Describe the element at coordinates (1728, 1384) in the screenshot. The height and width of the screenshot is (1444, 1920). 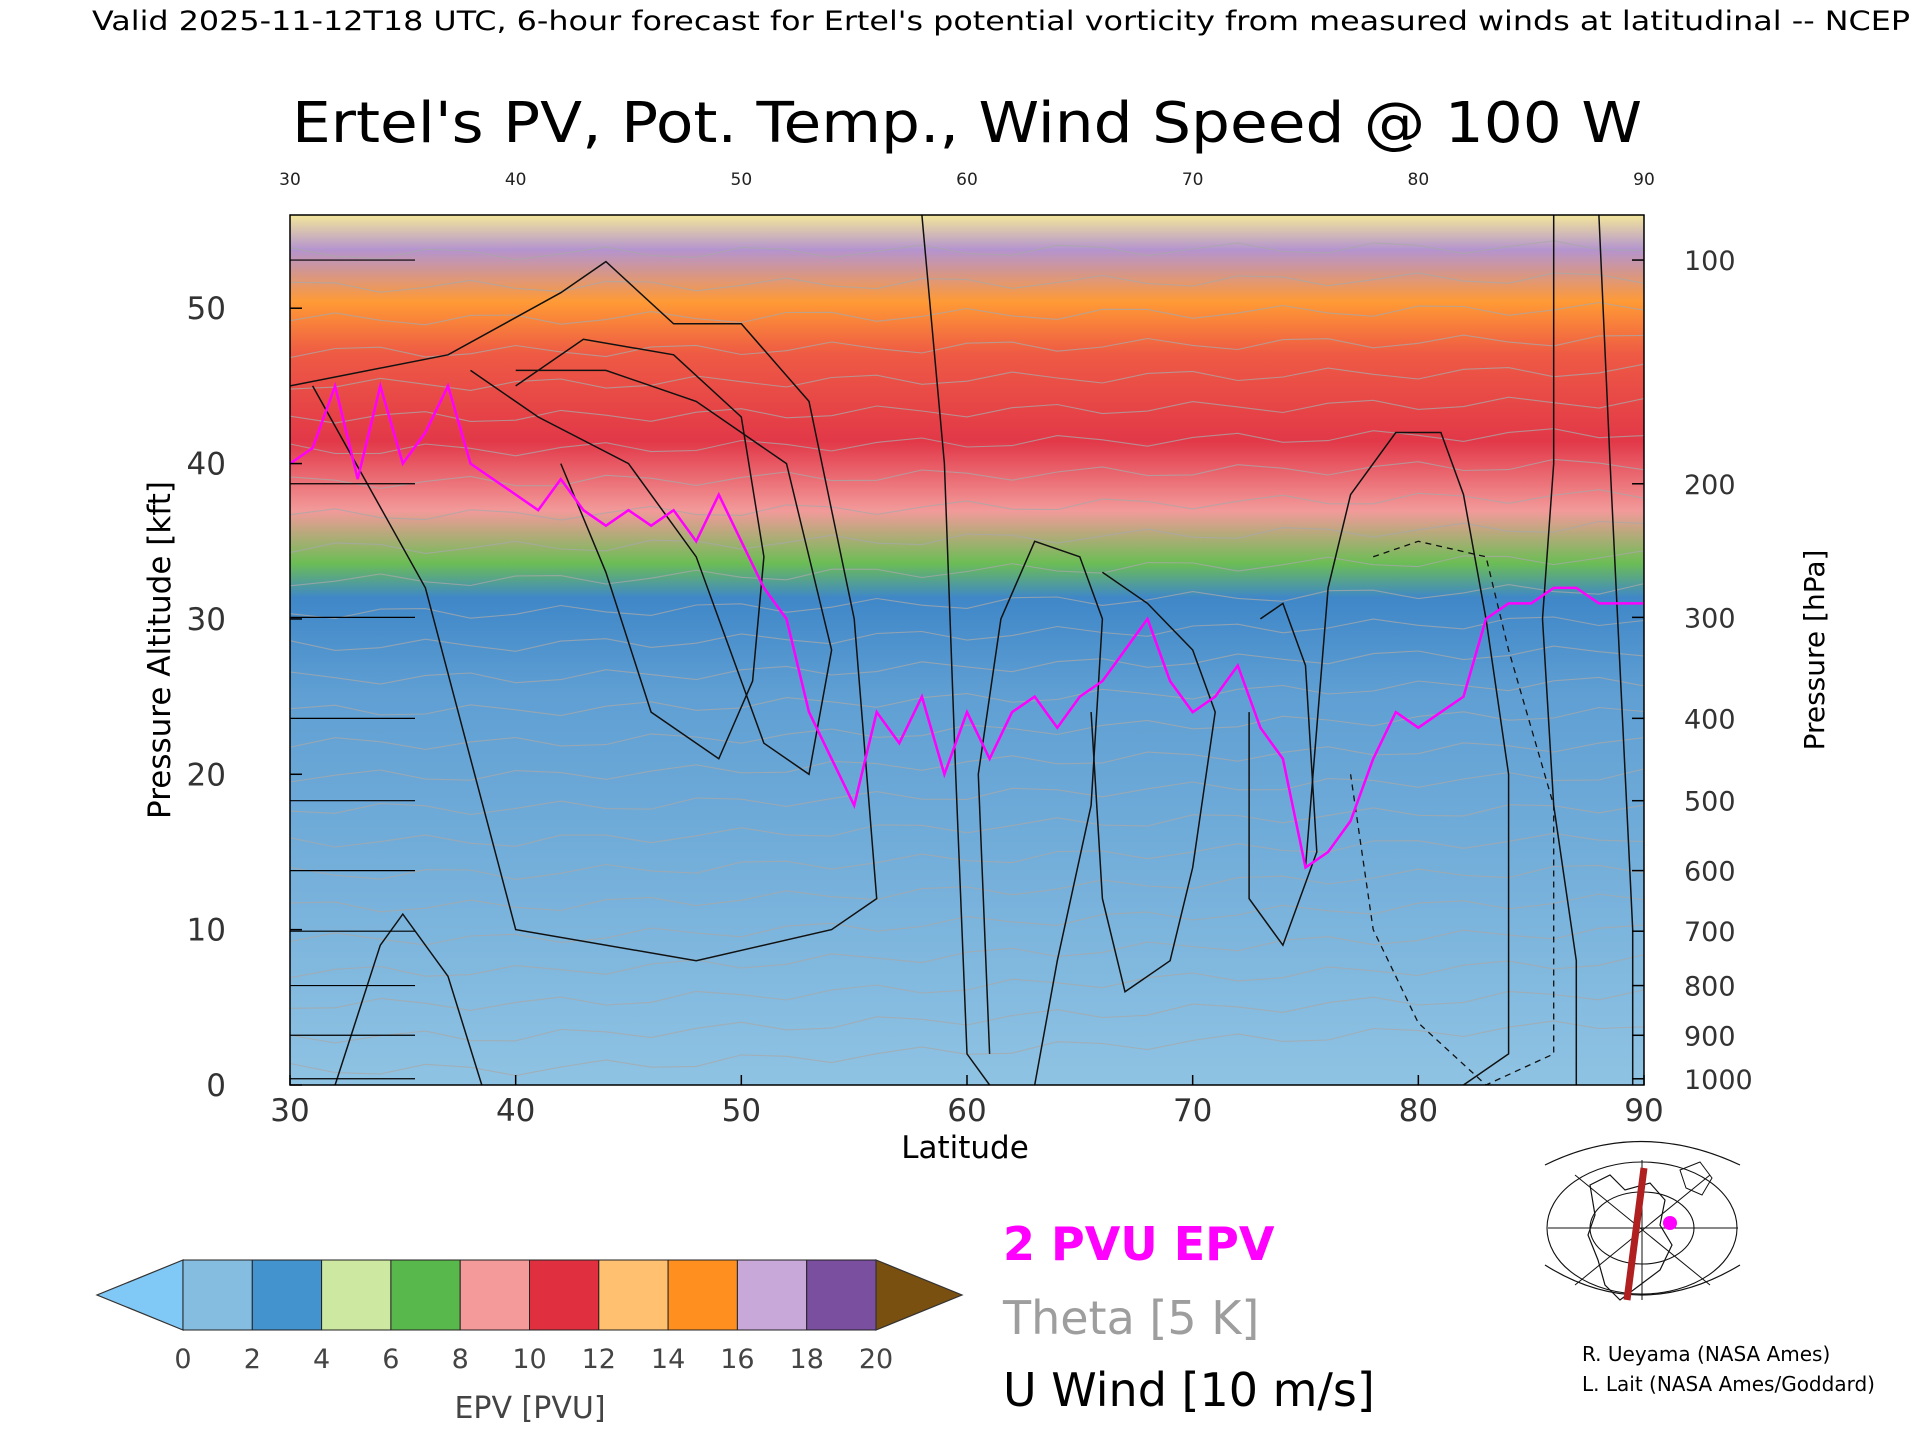
I see `credit-line-2: L. Lait (NASA Ames/Goddard)` at that location.